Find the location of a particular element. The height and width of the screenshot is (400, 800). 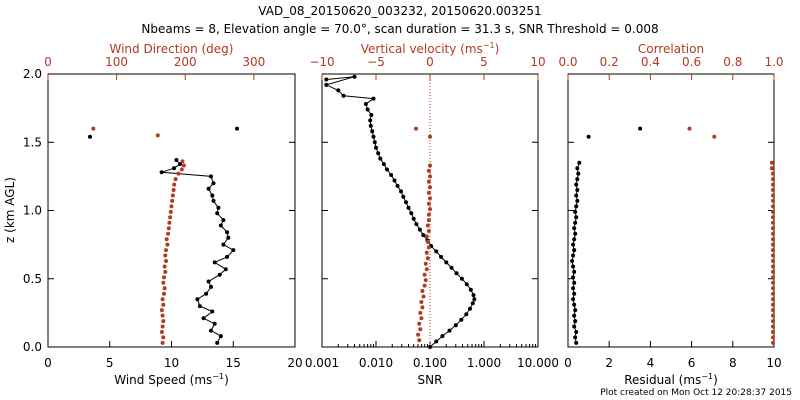

vertical-panel-top-tick-label: 0 is located at coordinates (430, 62).